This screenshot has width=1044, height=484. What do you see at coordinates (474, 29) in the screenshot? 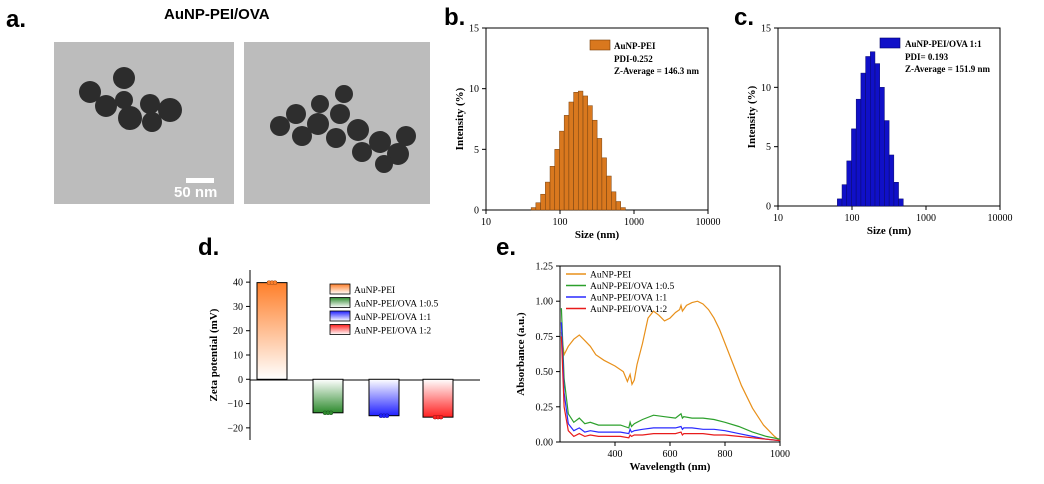
I see `y-tick-label: 15` at bounding box center [474, 29].